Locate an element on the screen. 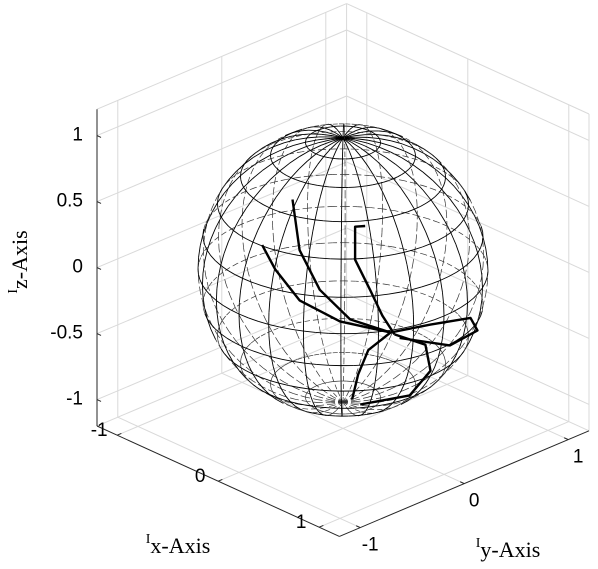 Image resolution: width=598 pixels, height=569 pixels. box-edge is located at coordinates (221, 56).